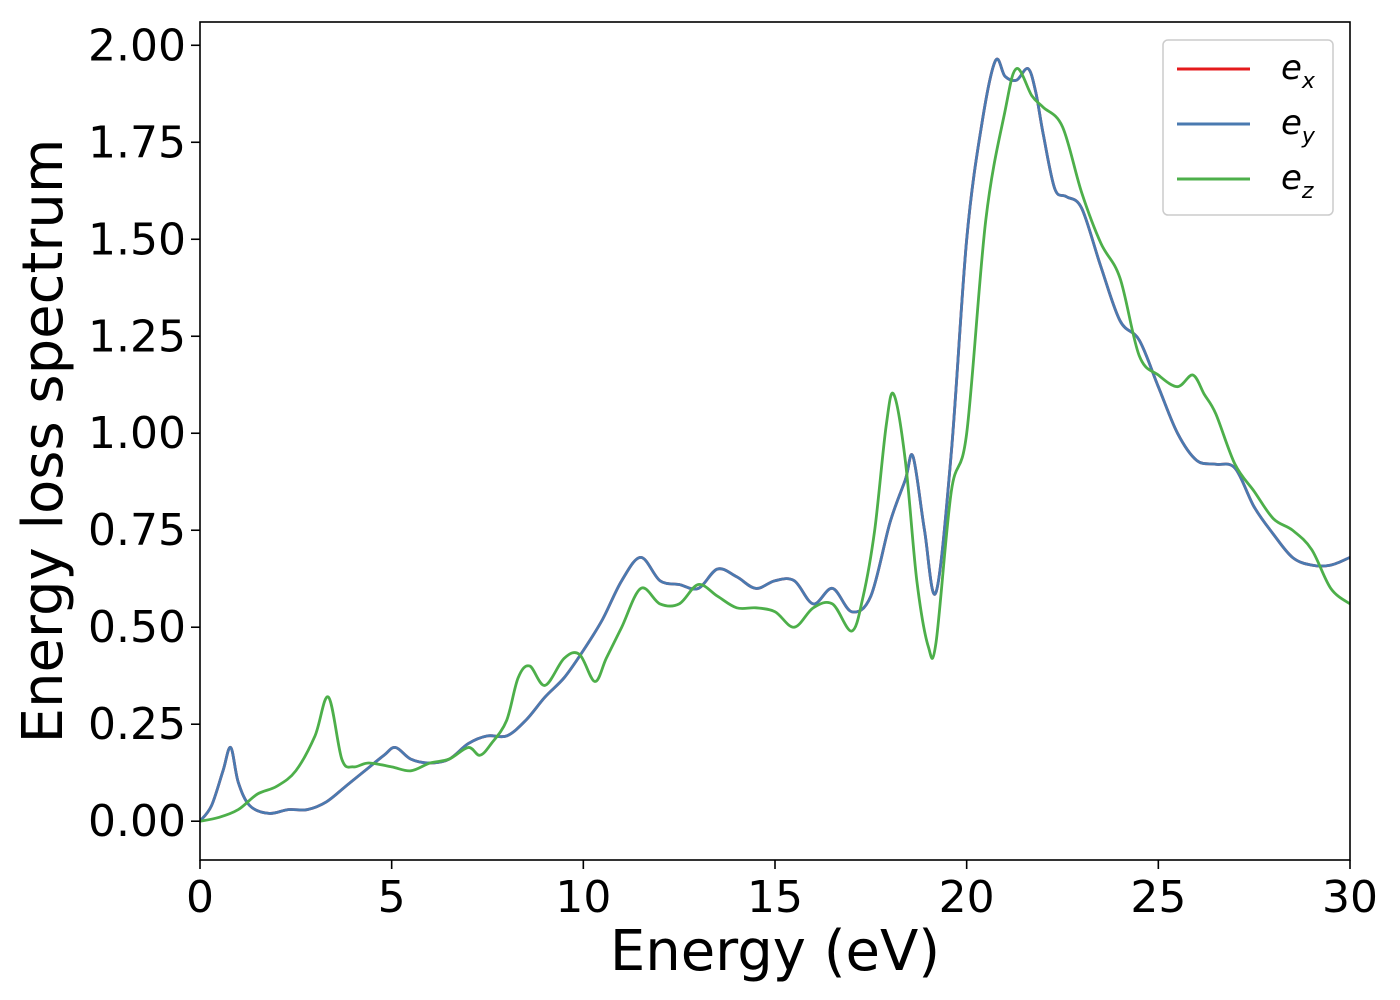 The height and width of the screenshot is (1000, 1400). What do you see at coordinates (137, 336) in the screenshot?
I see `y-tick-label: 1.25` at bounding box center [137, 336].